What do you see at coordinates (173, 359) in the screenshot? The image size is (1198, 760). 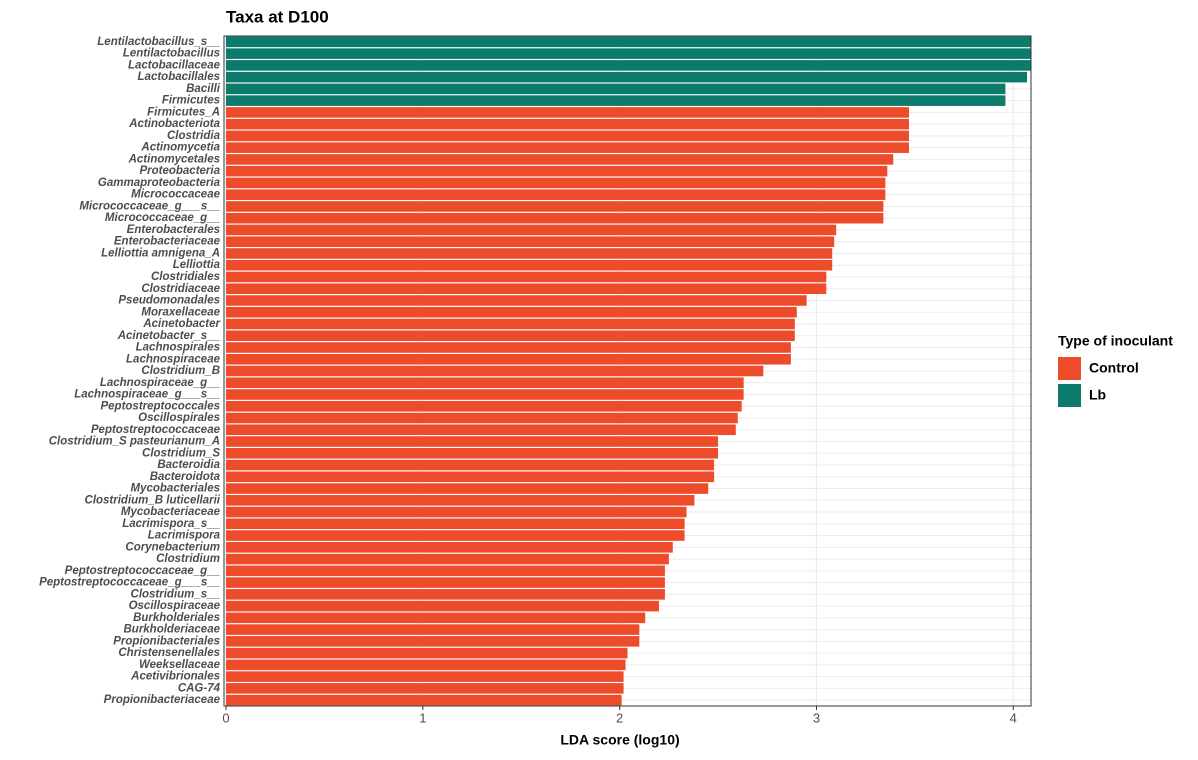 I see `y-tick-label: Lachnospiraceae` at bounding box center [173, 359].